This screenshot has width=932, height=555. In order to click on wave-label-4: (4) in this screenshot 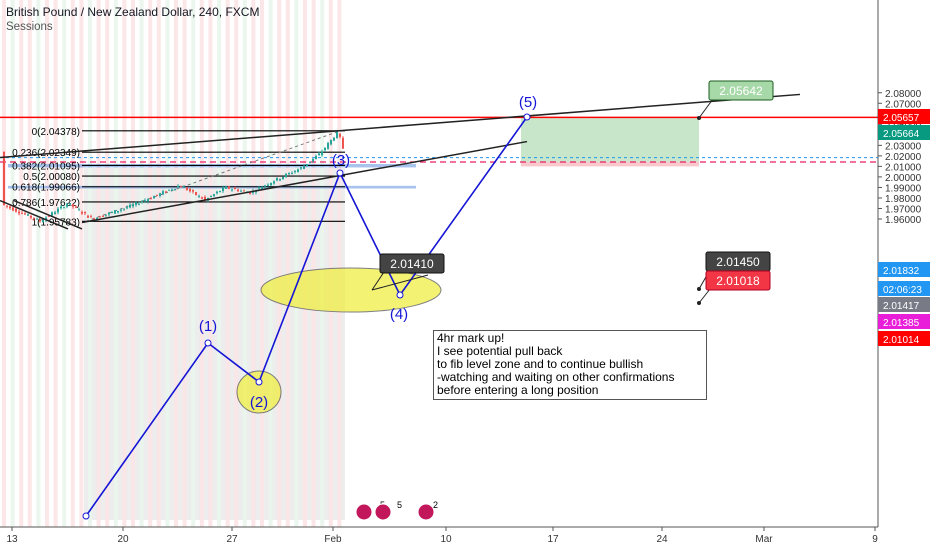, I will do `click(399, 314)`.